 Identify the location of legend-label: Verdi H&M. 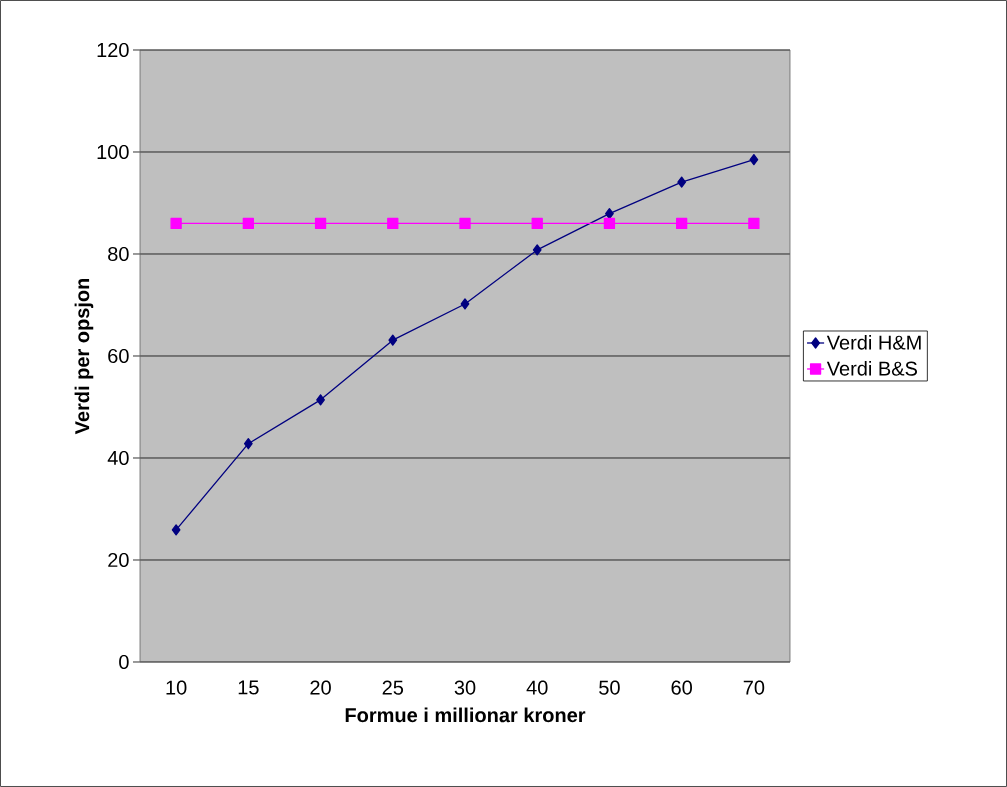
(873, 342).